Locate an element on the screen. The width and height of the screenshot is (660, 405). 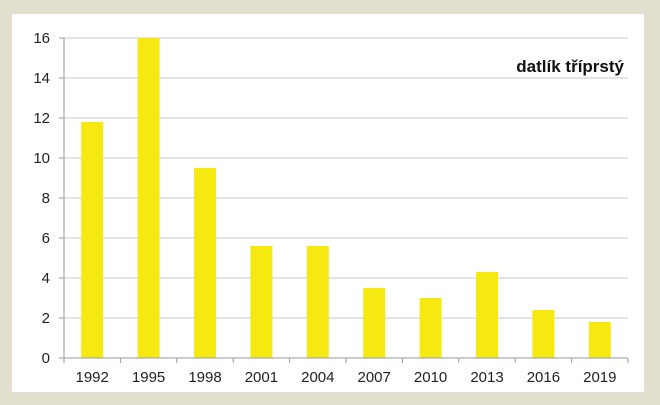
y-tick-label: 12 is located at coordinates (41, 118).